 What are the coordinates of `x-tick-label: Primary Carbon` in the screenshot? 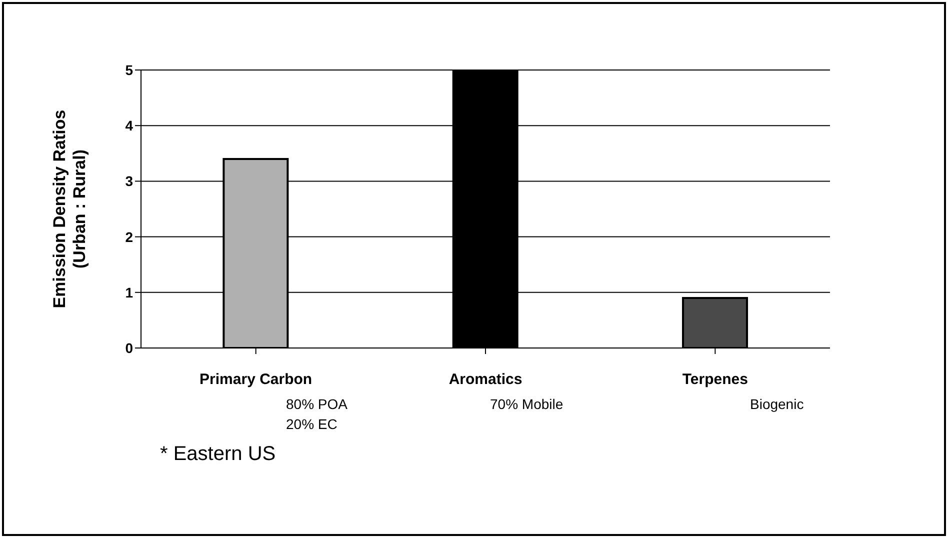 It's located at (256, 379).